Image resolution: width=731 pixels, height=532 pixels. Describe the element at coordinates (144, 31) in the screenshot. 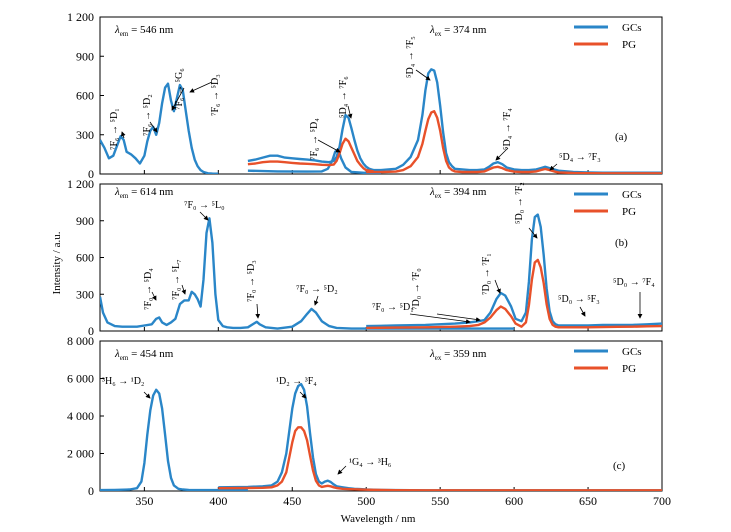

I see `lambda-em-label: λem = 546 nm` at that location.